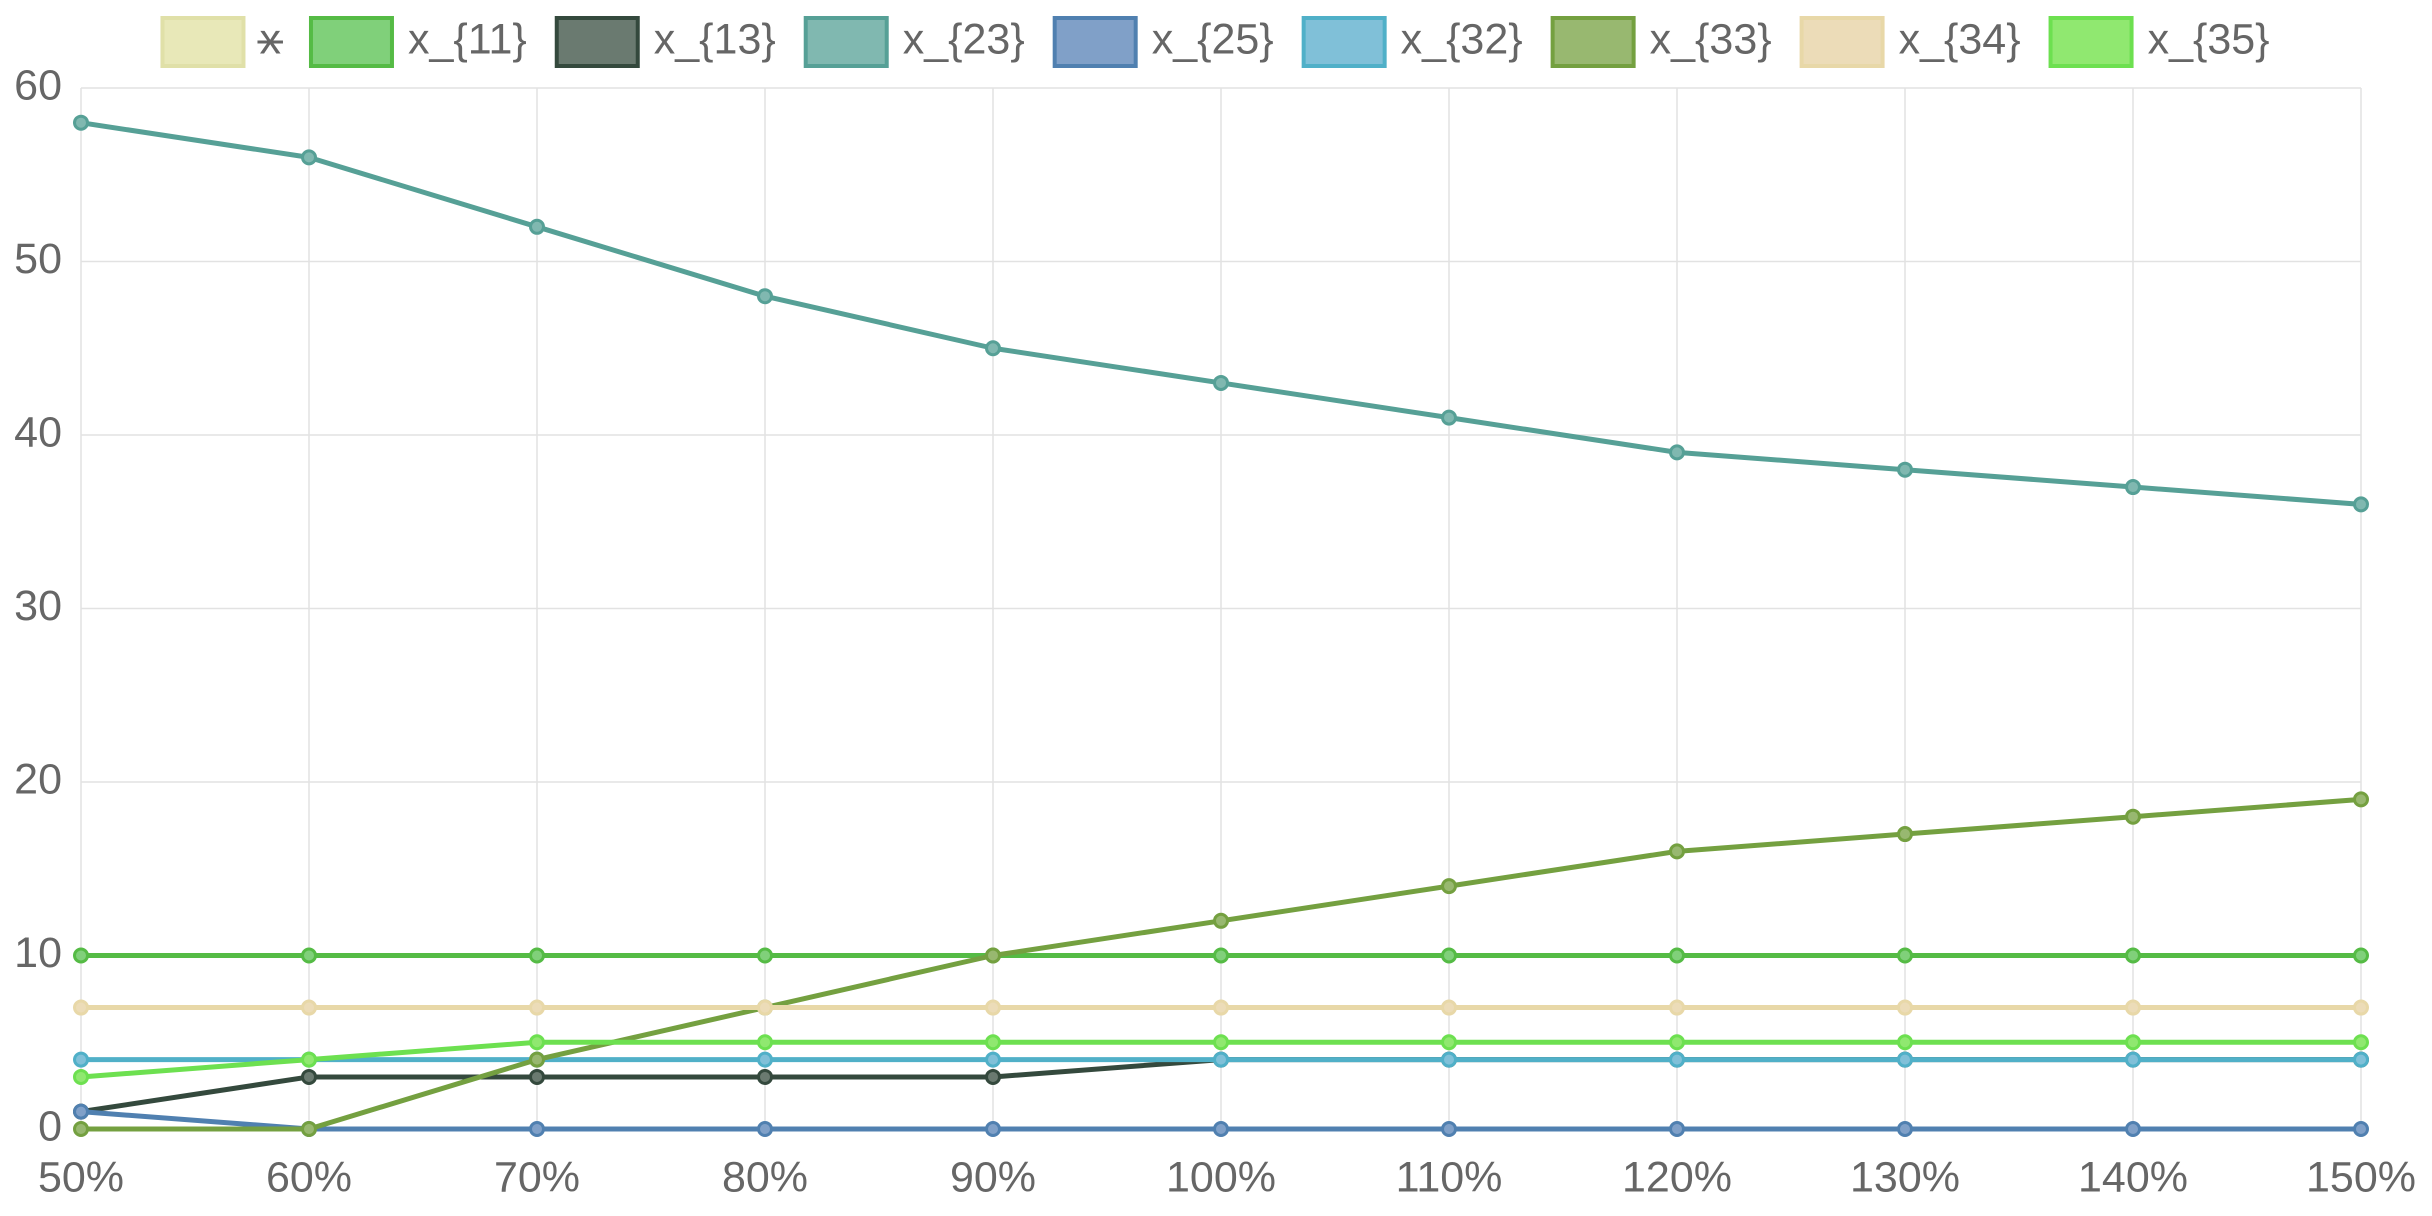 The width and height of the screenshot is (2432, 1216). What do you see at coordinates (270, 39) in the screenshot?
I see `legend-label: x` at bounding box center [270, 39].